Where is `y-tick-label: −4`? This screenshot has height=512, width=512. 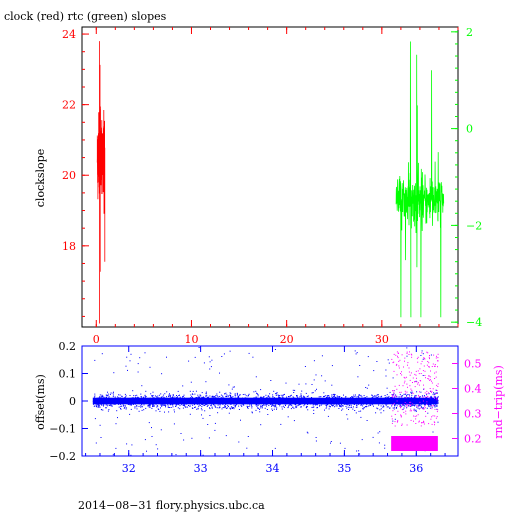 y-tick-label: −4 is located at coordinates (474, 322).